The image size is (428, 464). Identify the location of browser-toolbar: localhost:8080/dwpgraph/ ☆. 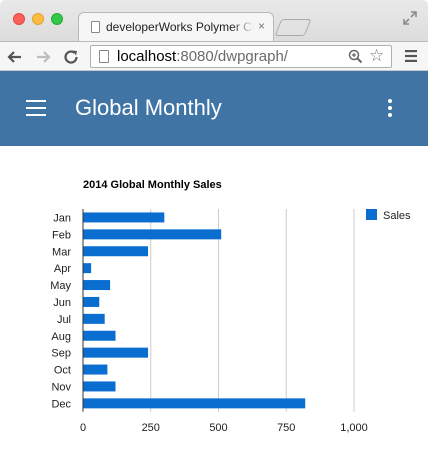
(214, 56).